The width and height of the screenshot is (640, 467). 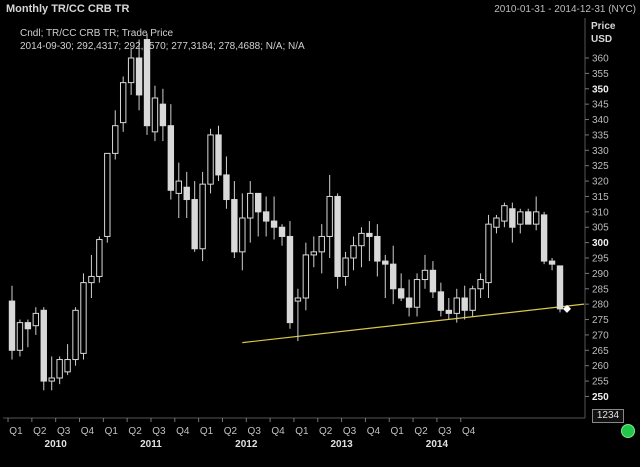 I want to click on support-trendline, so click(x=413, y=323).